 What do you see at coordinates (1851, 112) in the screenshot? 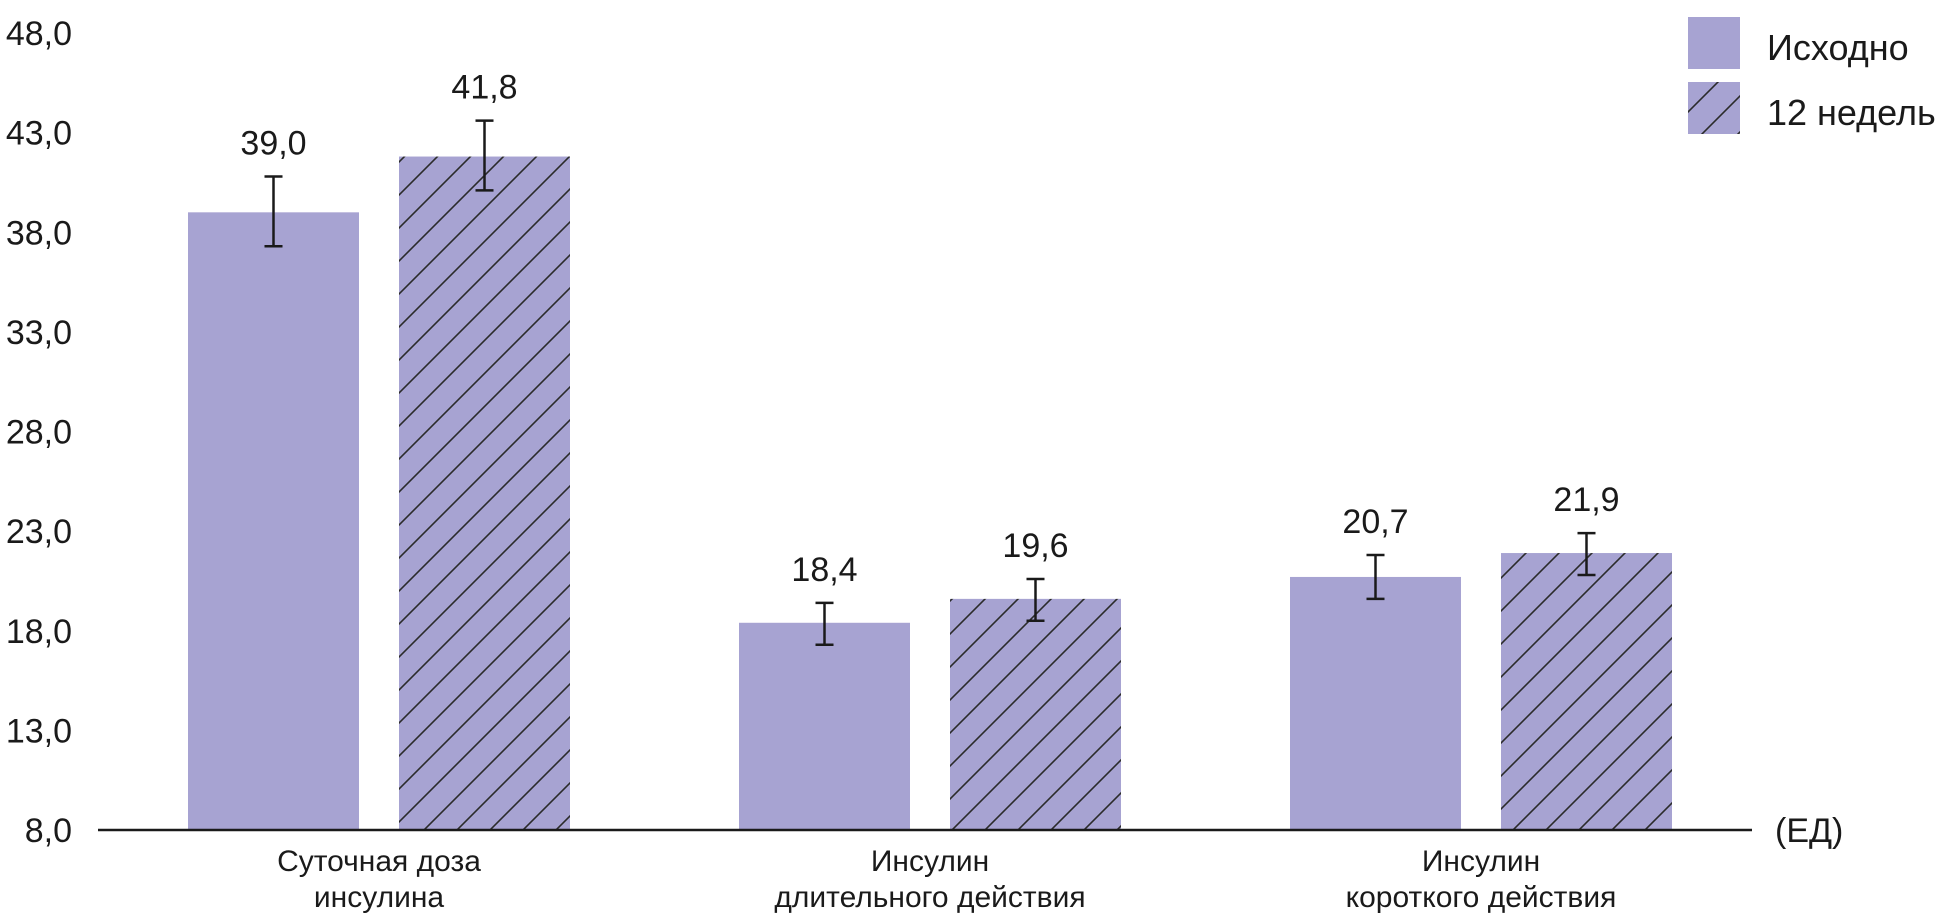
I see `legend-label-12-weeks: 12 недель` at bounding box center [1851, 112].